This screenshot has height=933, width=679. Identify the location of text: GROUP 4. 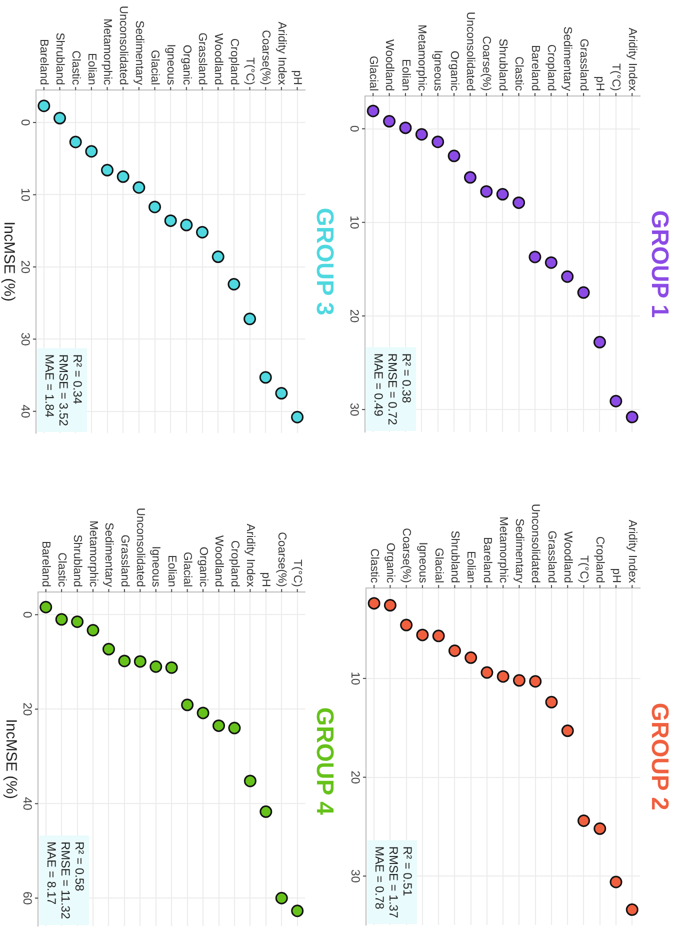
(324, 761).